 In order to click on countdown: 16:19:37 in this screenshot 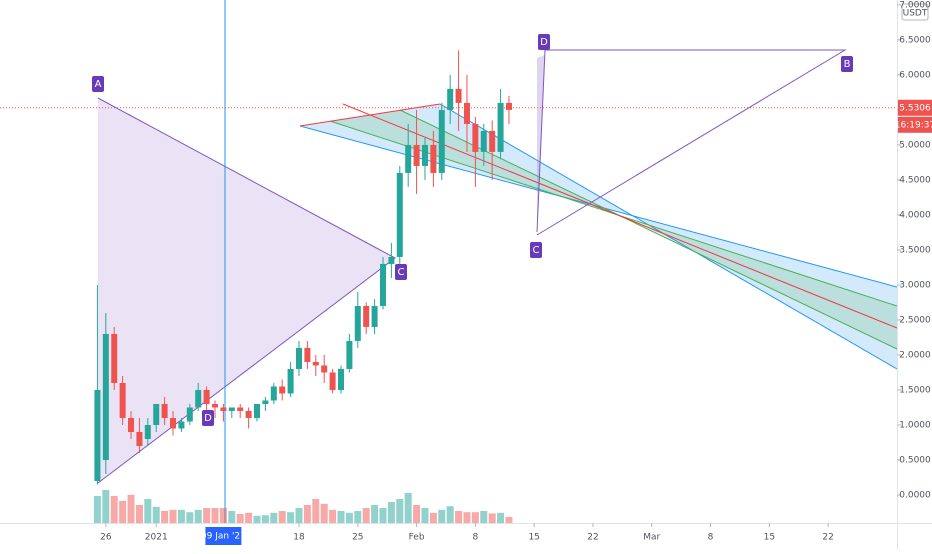, I will do `click(913, 125)`.